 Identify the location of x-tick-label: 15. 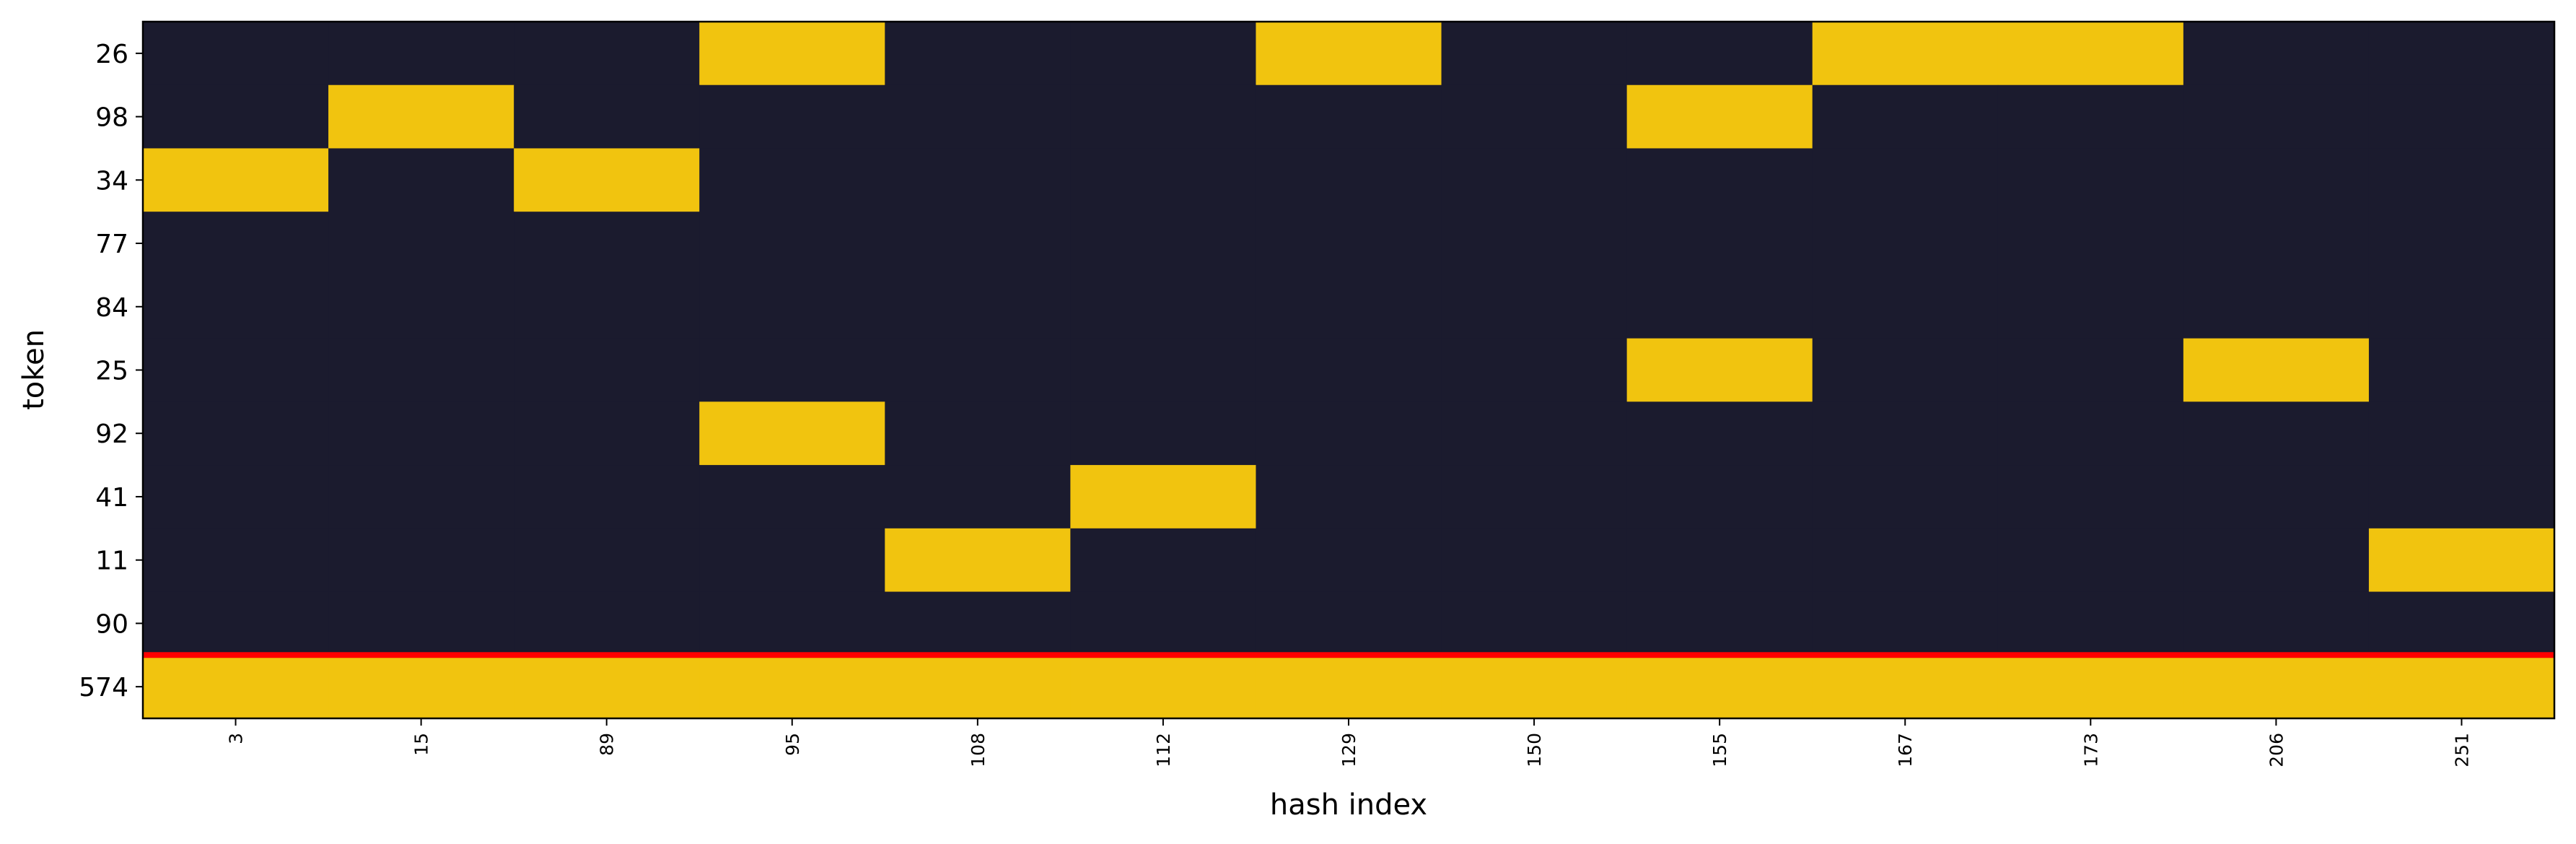
(422, 744).